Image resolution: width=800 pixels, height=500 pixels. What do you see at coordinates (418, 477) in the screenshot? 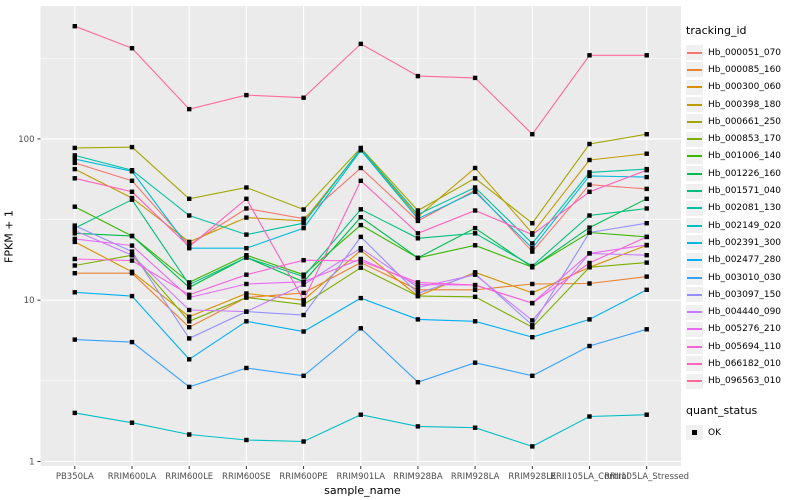
I see `x-tick-label: RRIM928BA` at bounding box center [418, 477].